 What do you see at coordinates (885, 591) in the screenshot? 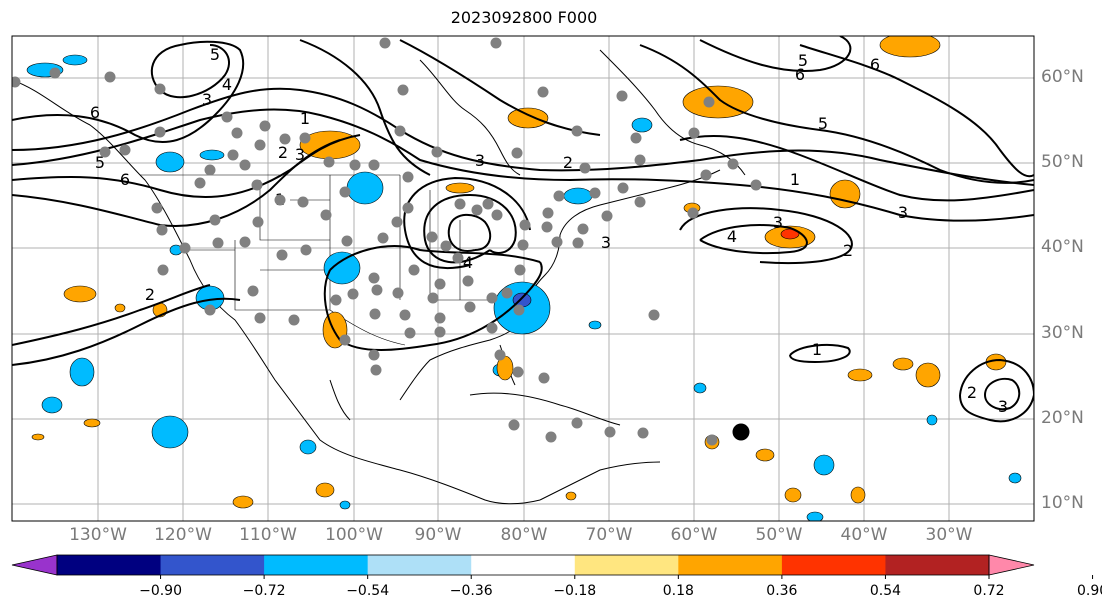
I see `colorbar-tick-label: 0.54` at bounding box center [885, 591].